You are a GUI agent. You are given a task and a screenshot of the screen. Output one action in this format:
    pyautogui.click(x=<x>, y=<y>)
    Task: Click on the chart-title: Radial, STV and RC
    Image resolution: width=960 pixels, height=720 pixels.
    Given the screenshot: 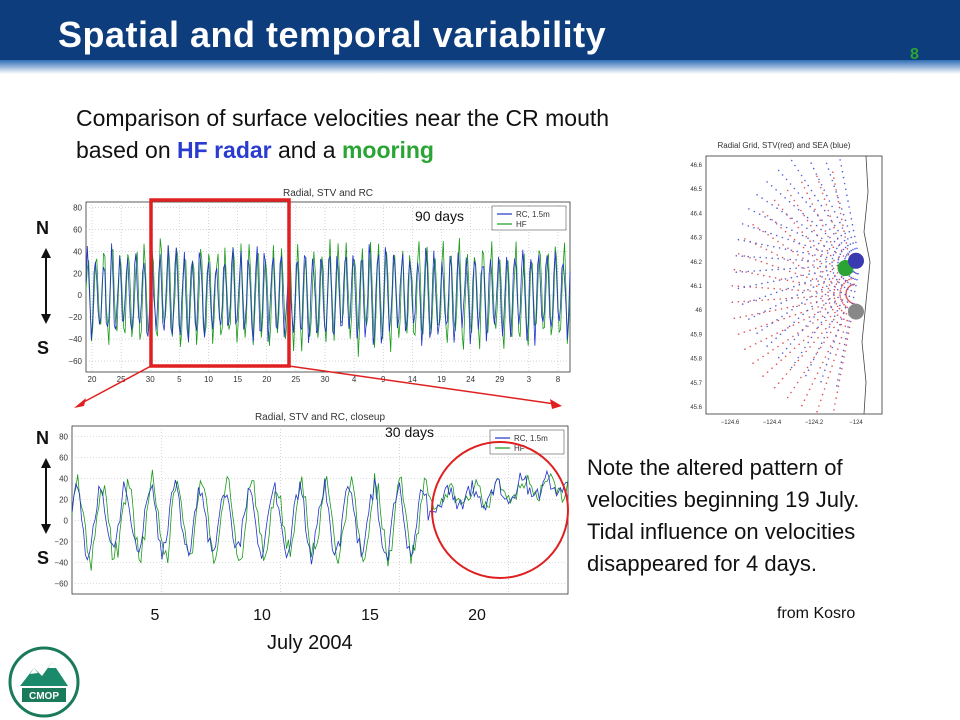 What is the action you would take?
    pyautogui.click(x=328, y=193)
    